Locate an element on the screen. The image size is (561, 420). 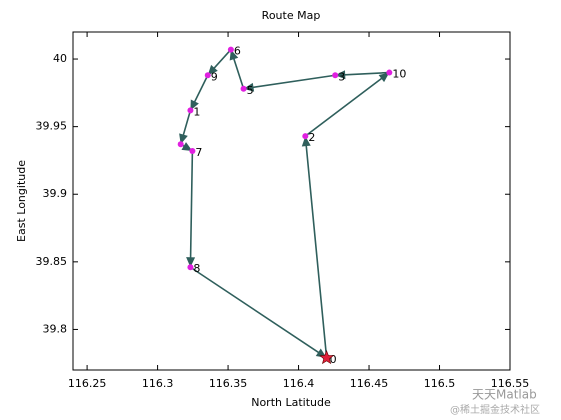
chart-title: Route Map is located at coordinates (291, 15).